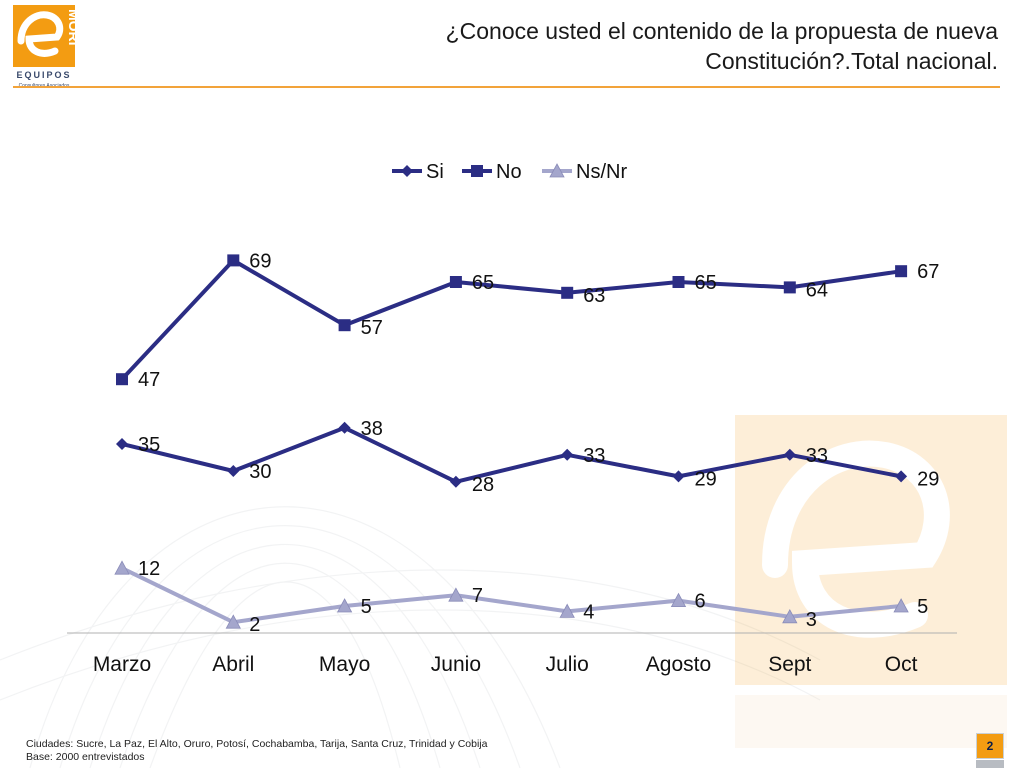 This screenshot has height=768, width=1024. Describe the element at coordinates (260, 261) in the screenshot. I see `data-label-no: 69` at that location.